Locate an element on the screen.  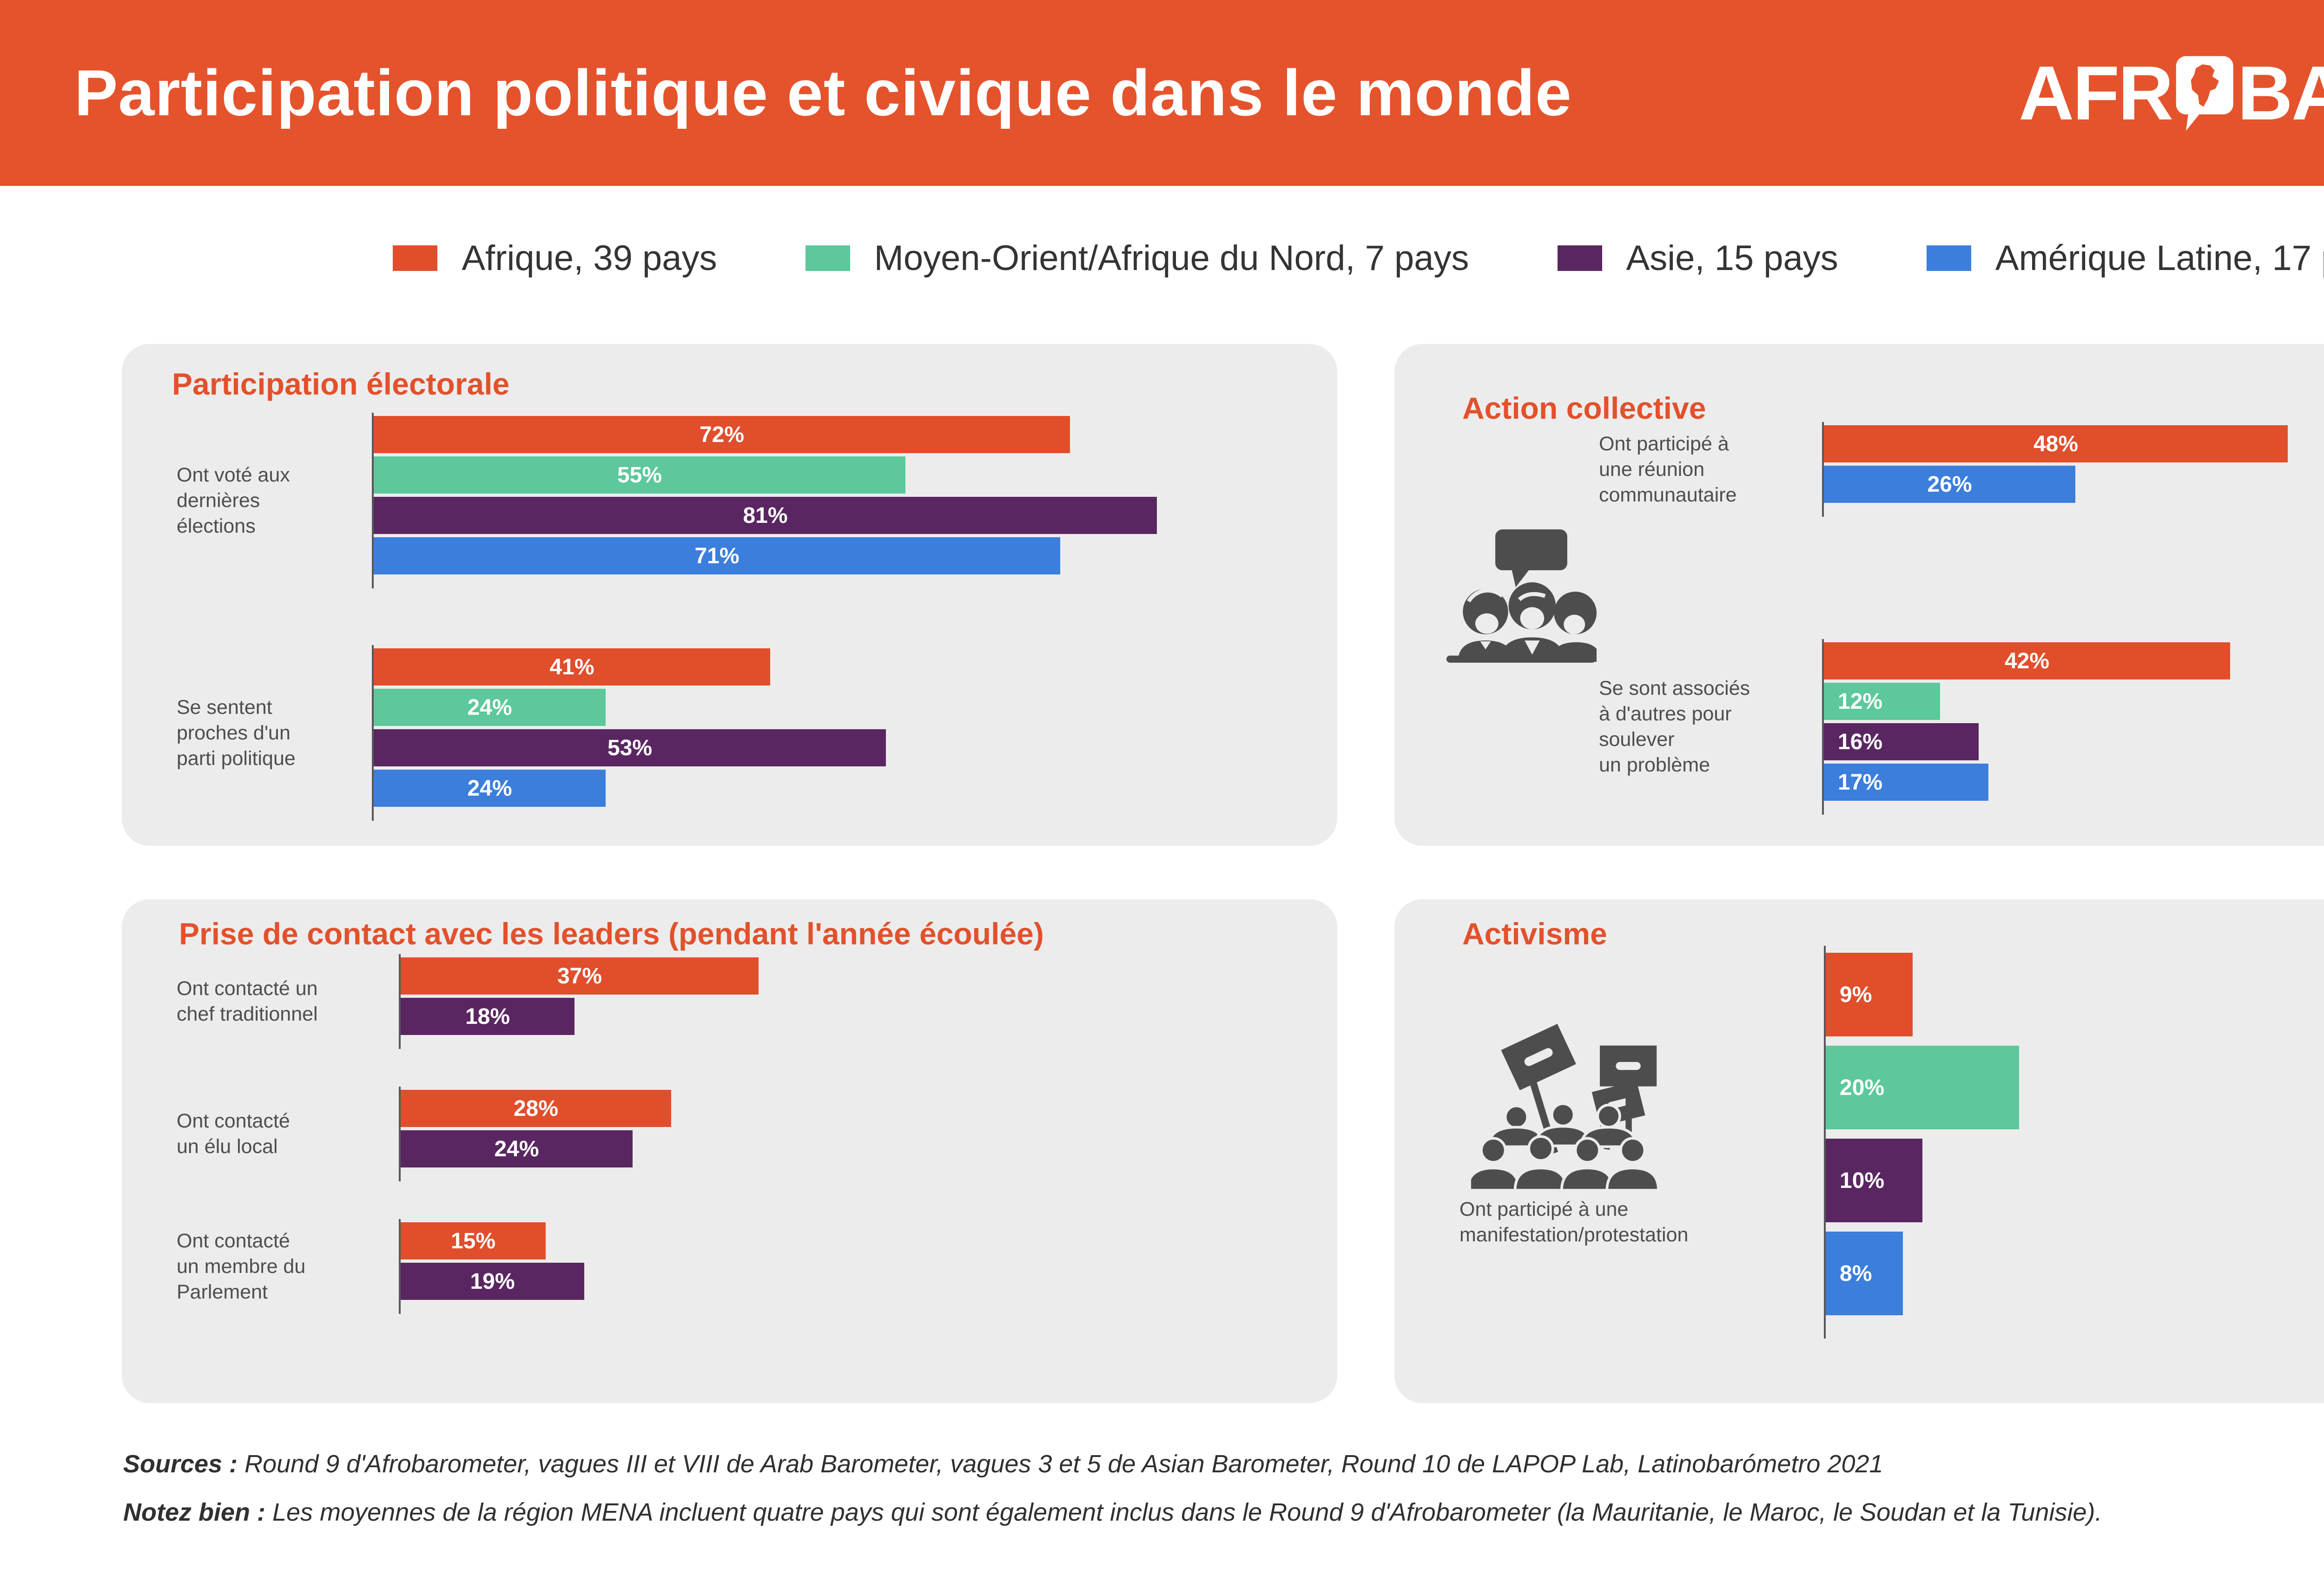
bar-group-chef-traditionnel: Ont contacté un chef traditionnel 37% 18% is located at coordinates (738, 1001).